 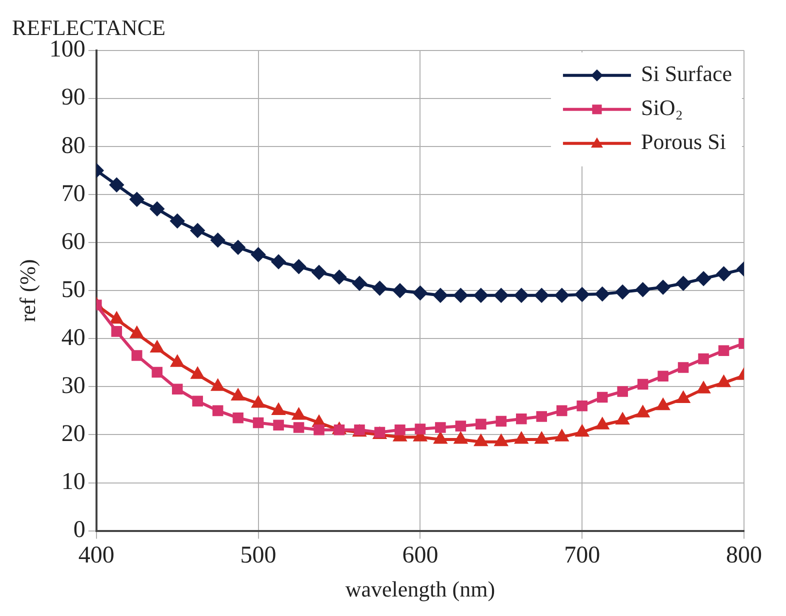 What do you see at coordinates (258, 555) in the screenshot?
I see `x-tick-label: 500` at bounding box center [258, 555].